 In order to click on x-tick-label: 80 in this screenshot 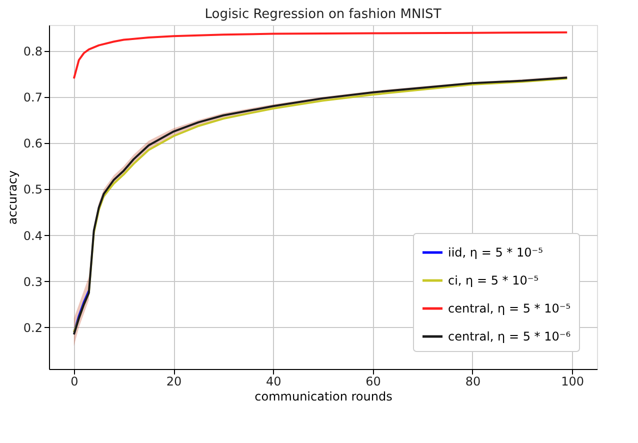, I will do `click(473, 381)`.